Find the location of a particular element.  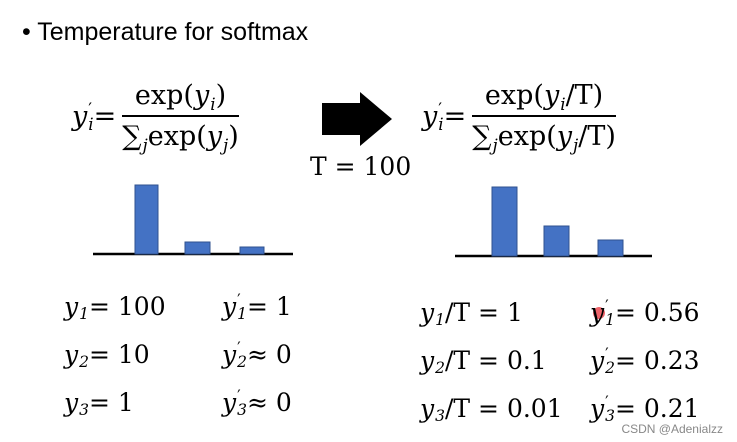

equation: y ′ 3 ≈ 0 is located at coordinates (257, 402).